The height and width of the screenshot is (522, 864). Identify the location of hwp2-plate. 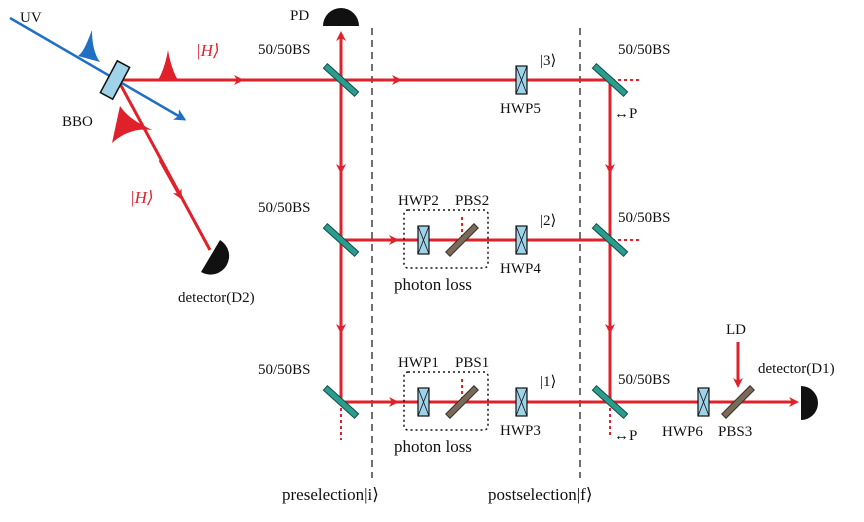
(423, 240).